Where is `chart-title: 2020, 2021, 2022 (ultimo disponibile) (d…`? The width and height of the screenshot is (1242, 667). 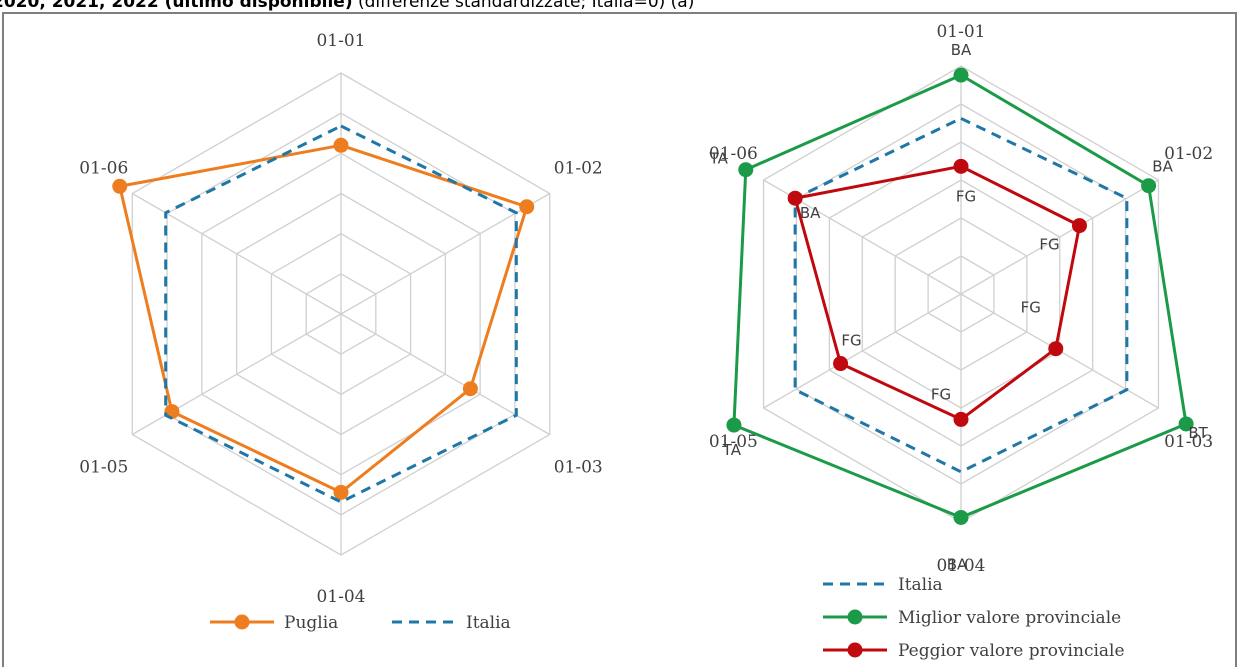 chart-title: 2020, 2021, 2022 (ultimo disponibile) (d… is located at coordinates (621, 8).